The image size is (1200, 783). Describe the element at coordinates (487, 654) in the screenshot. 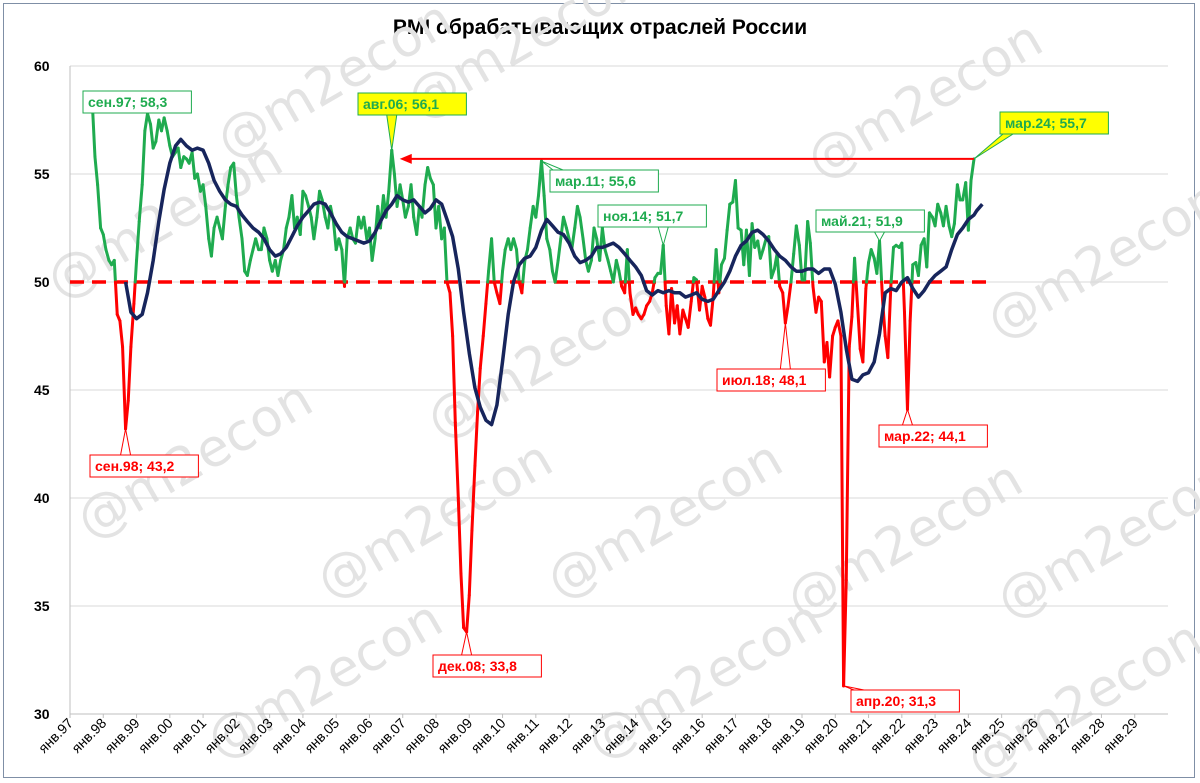

I see `annotation-callout: дек.08; 33,8` at that location.